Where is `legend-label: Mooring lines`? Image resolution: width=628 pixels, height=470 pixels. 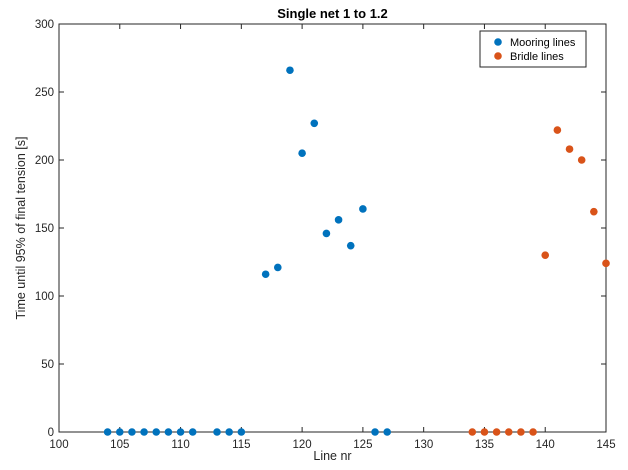
legend-label: Mooring lines is located at coordinates (543, 43).